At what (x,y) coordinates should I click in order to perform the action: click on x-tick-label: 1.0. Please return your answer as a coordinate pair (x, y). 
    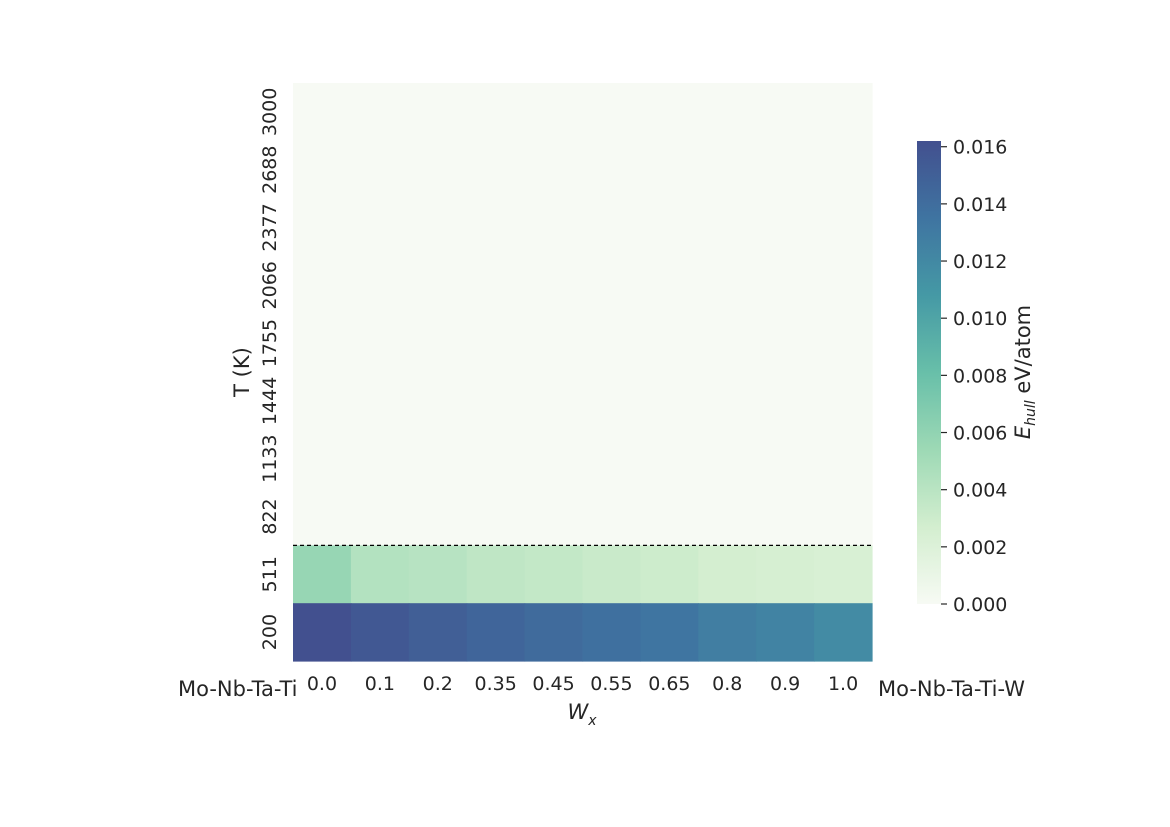
    Looking at the image, I should click on (843, 684).